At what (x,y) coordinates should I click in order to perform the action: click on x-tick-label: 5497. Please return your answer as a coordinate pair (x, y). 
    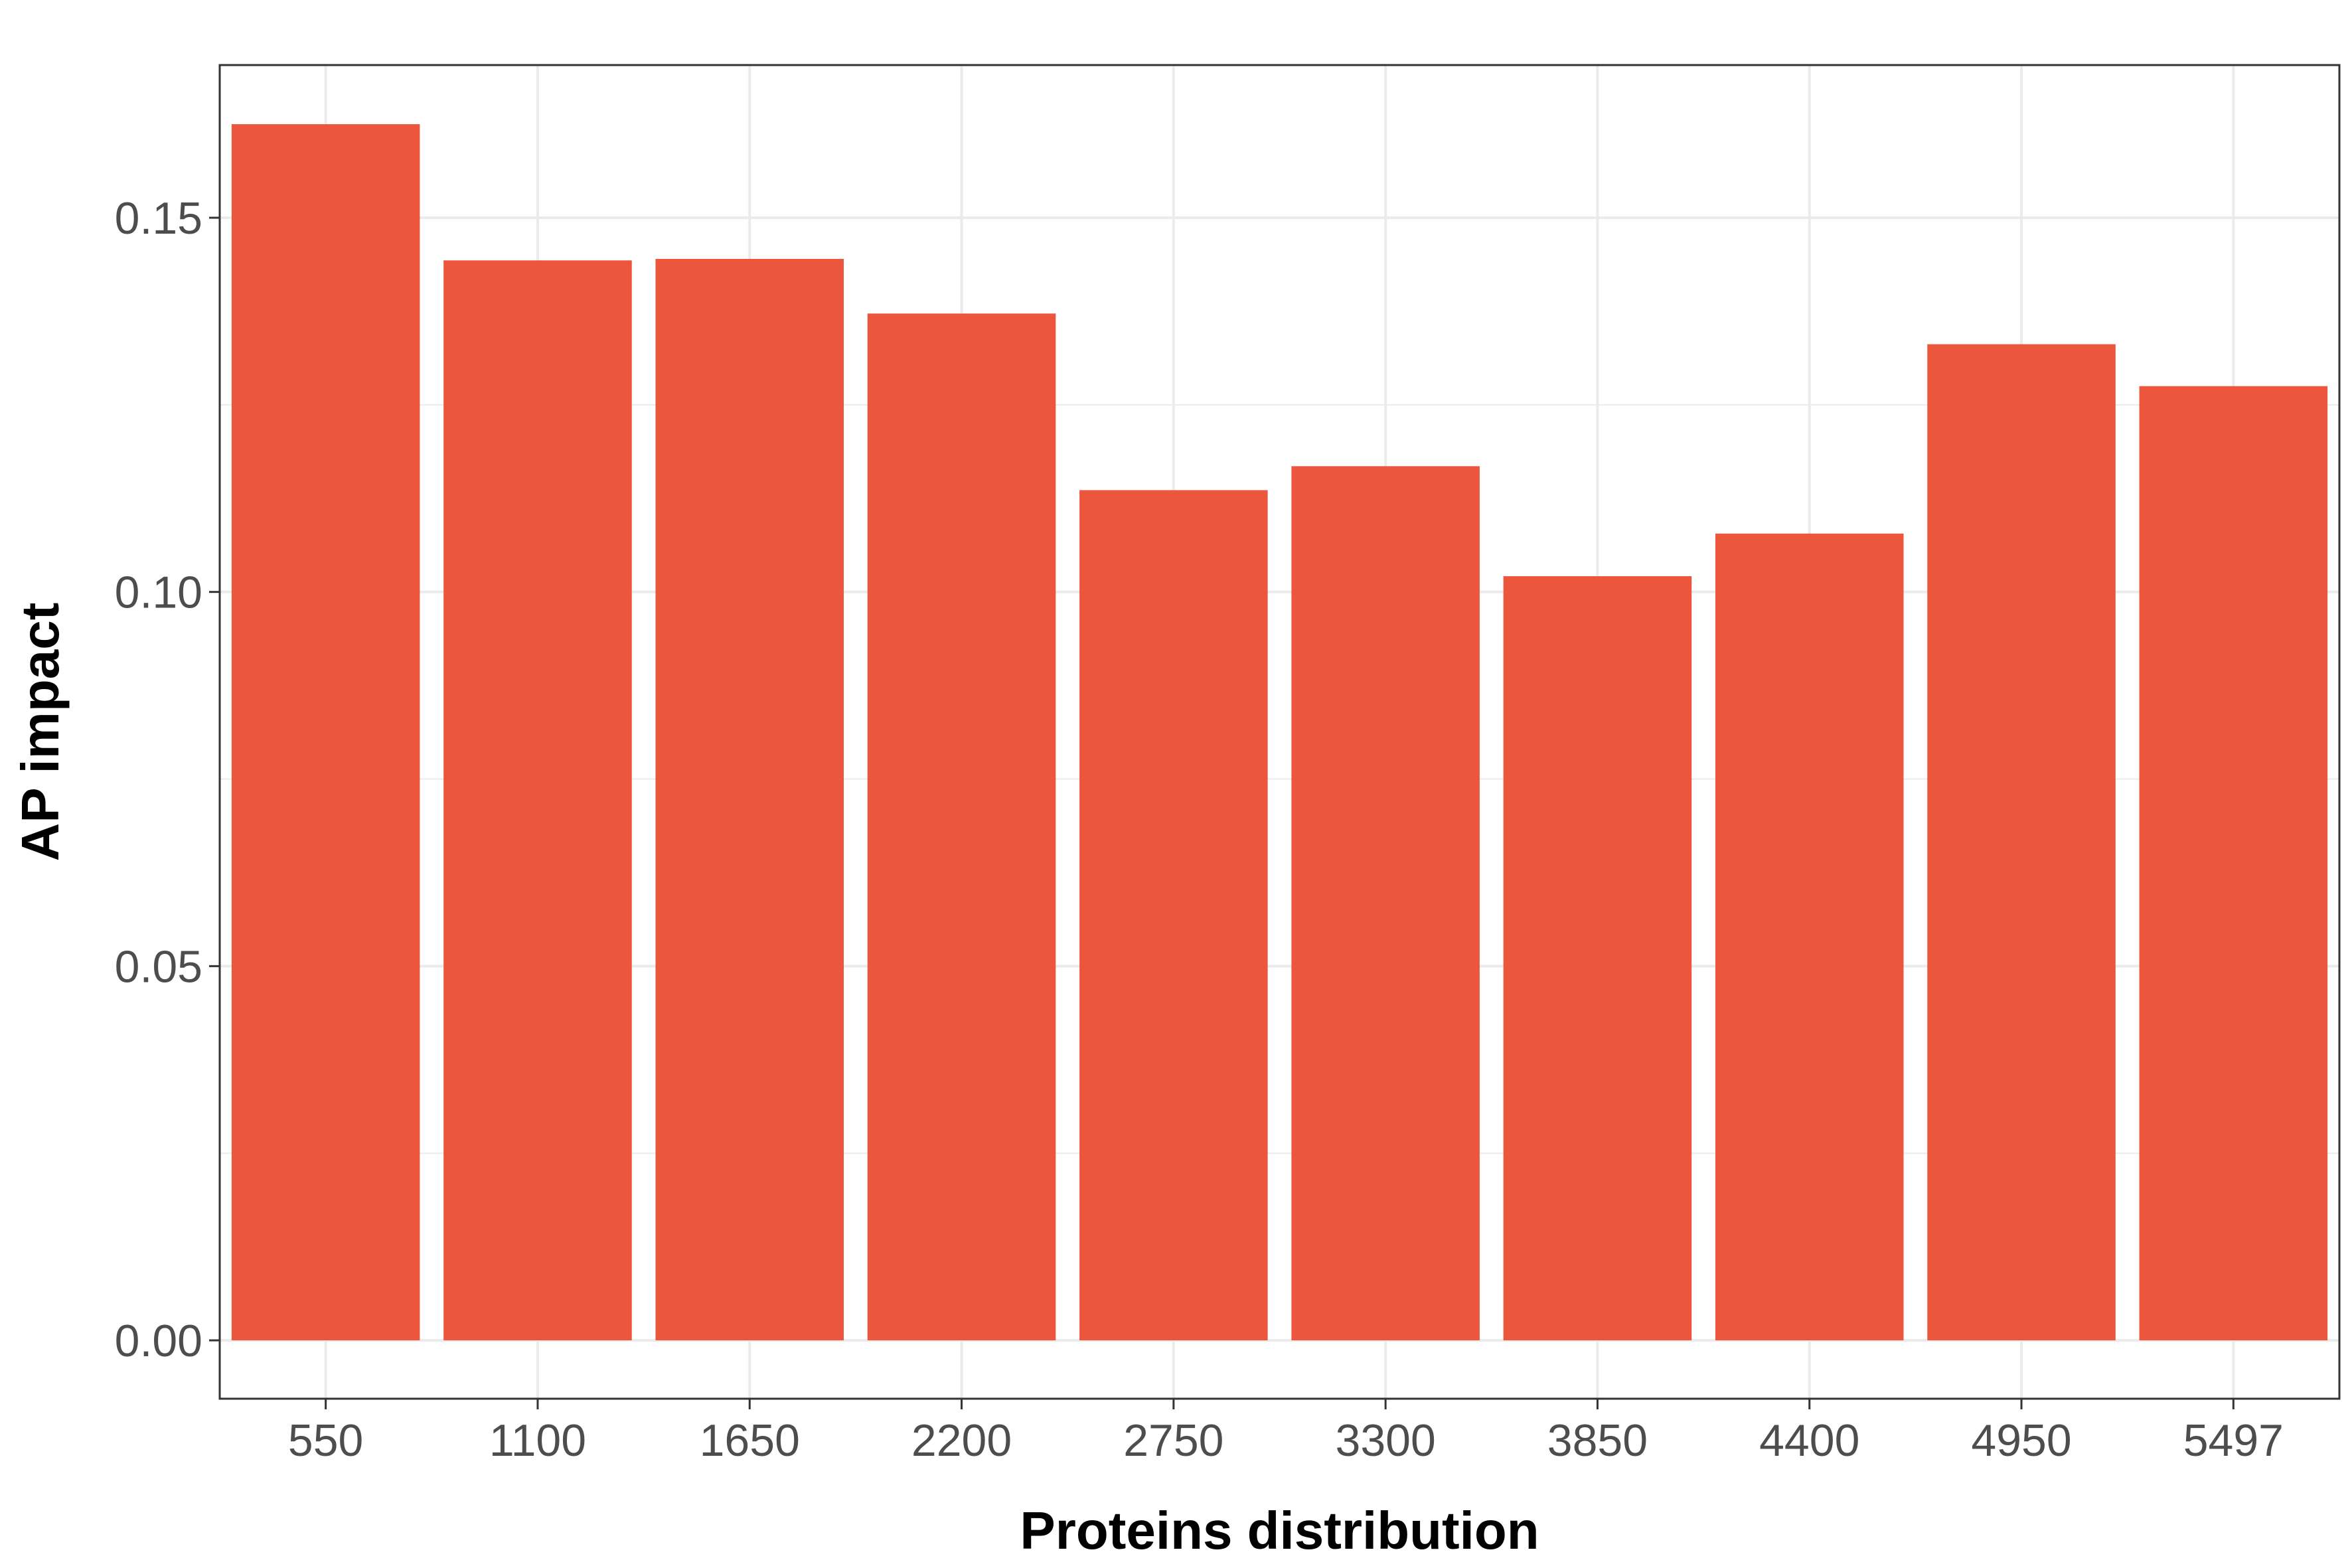
    Looking at the image, I should click on (2234, 1441).